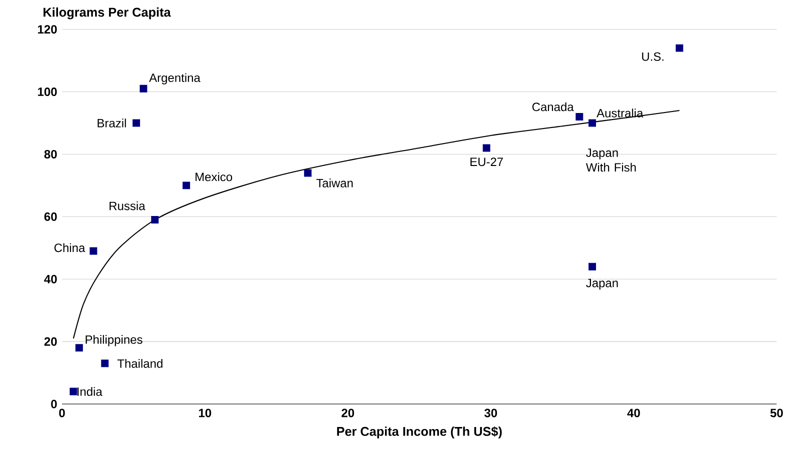 This screenshot has height=472, width=790. I want to click on x-tick-label: 50, so click(776, 413).